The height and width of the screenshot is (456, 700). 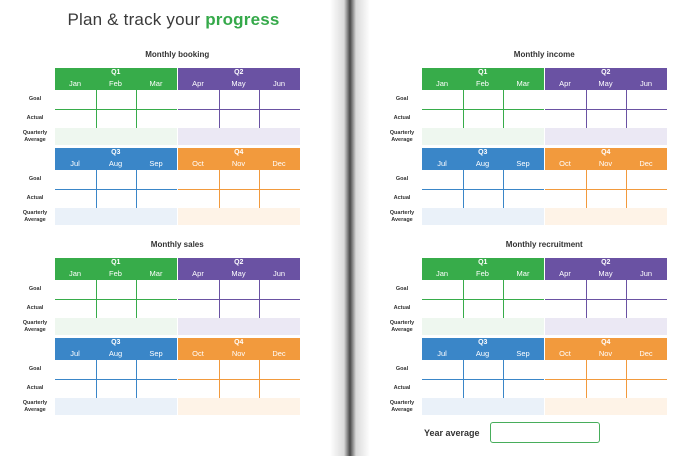 What do you see at coordinates (452, 433) in the screenshot?
I see `year-average-label: Year average` at bounding box center [452, 433].